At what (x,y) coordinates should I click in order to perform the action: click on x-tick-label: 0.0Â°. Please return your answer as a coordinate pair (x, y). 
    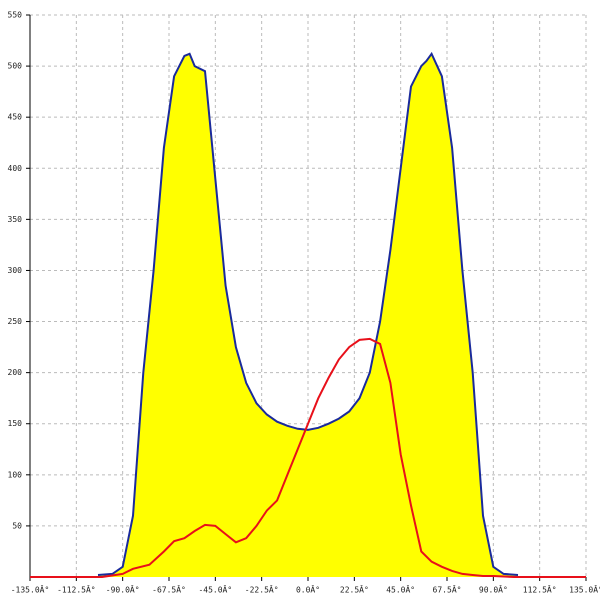
    Looking at the image, I should click on (308, 589).